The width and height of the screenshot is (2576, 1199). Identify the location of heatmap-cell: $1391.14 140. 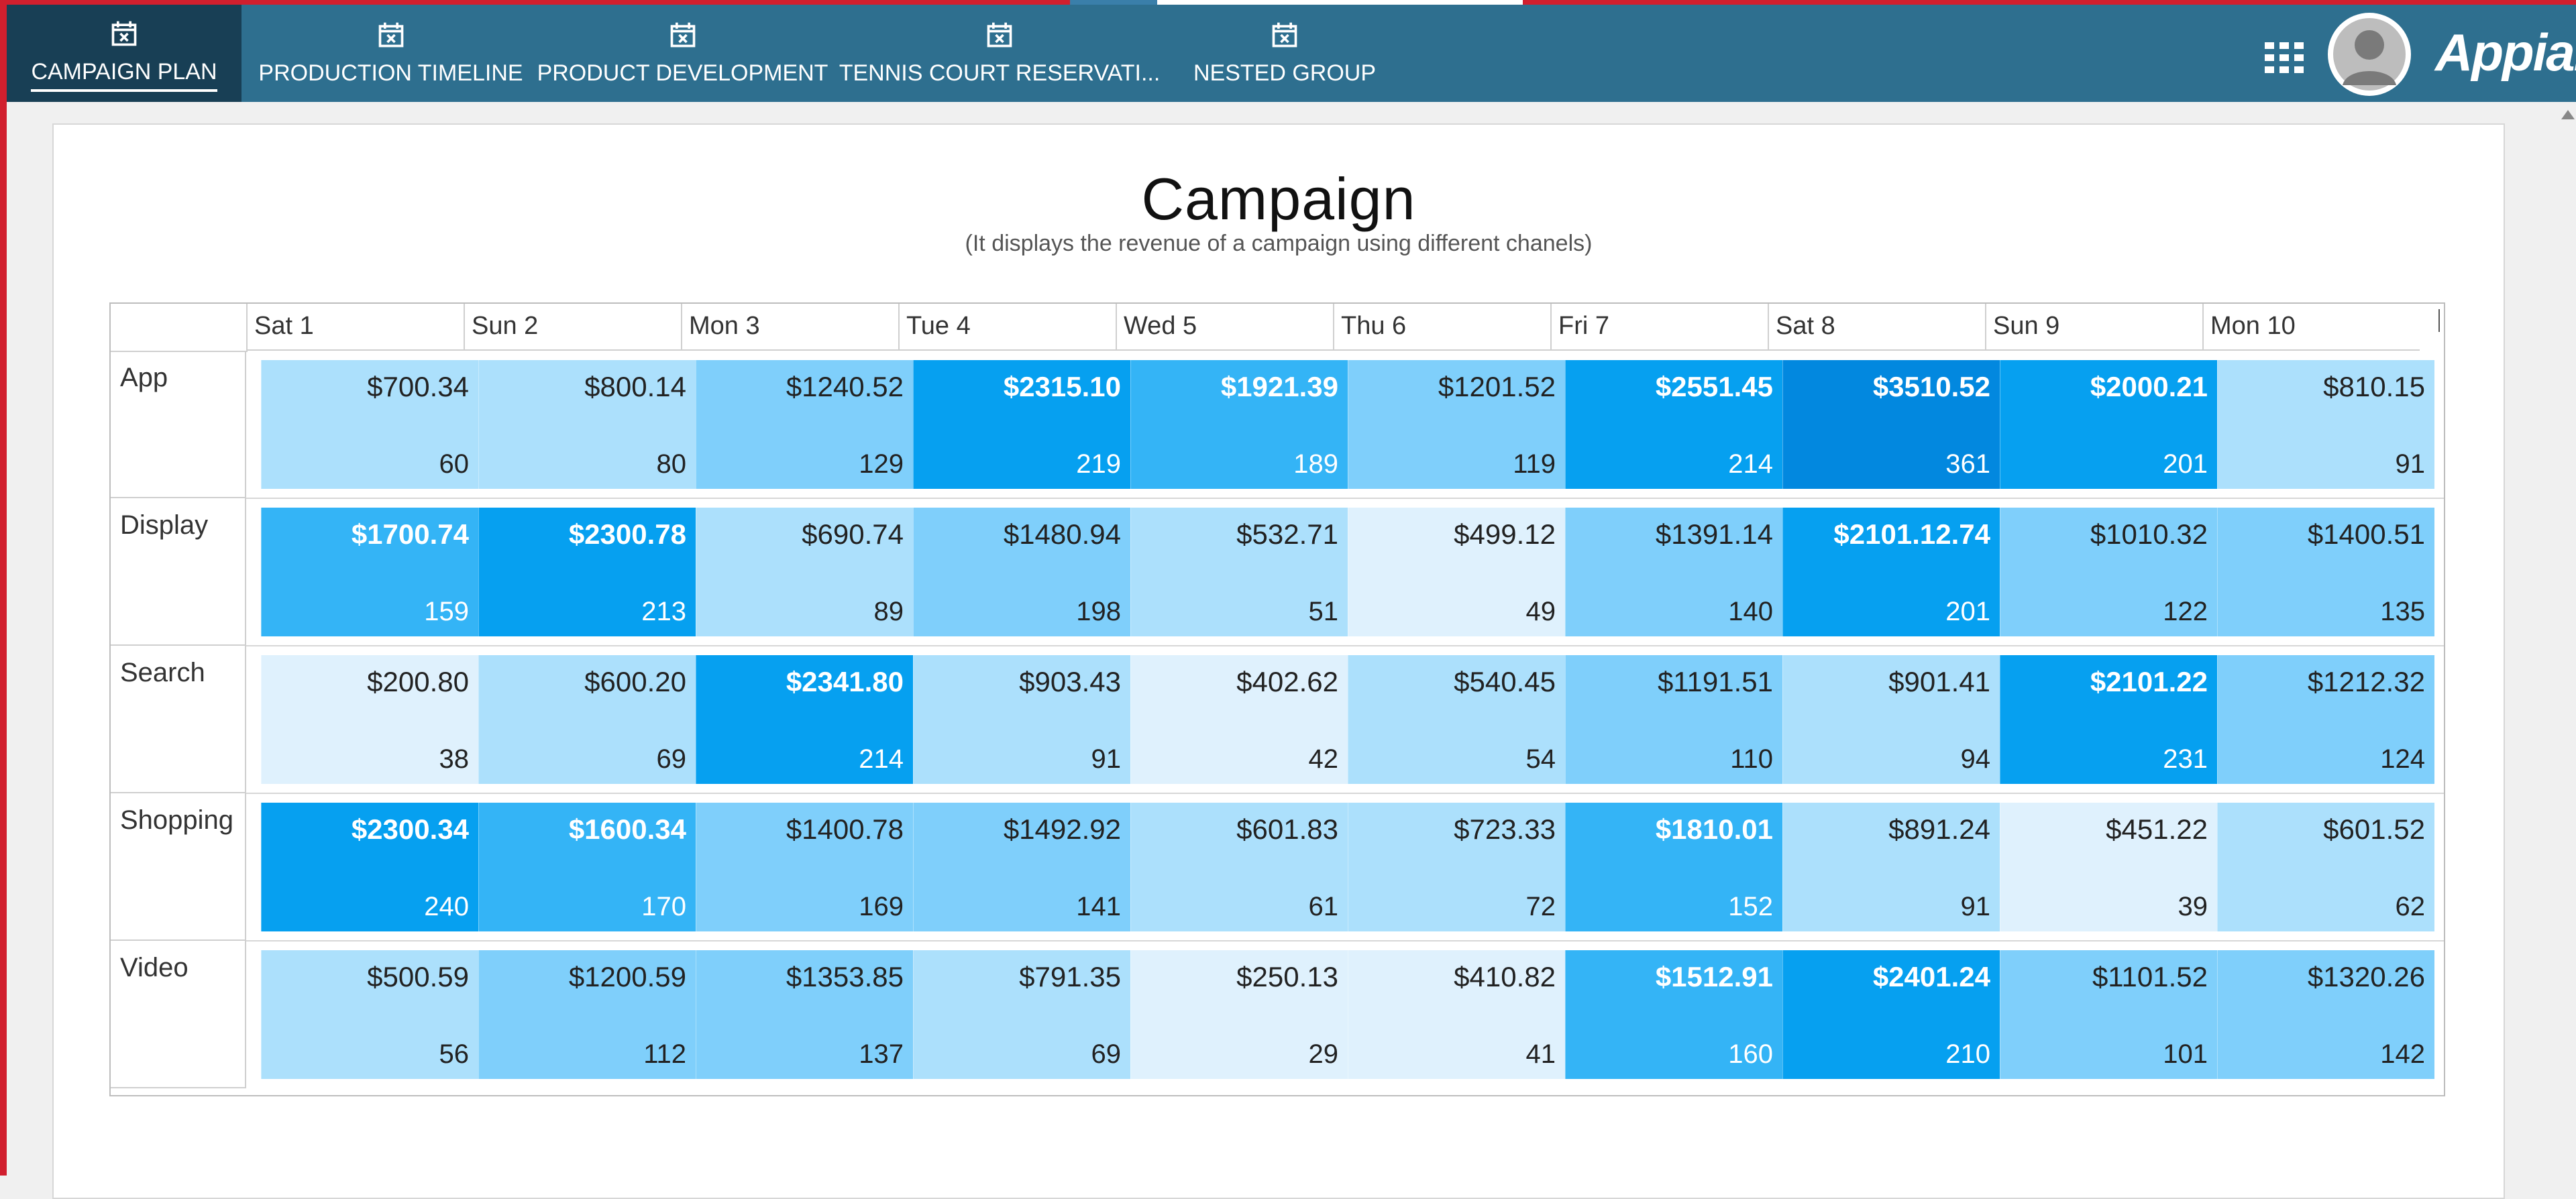
(1673, 572).